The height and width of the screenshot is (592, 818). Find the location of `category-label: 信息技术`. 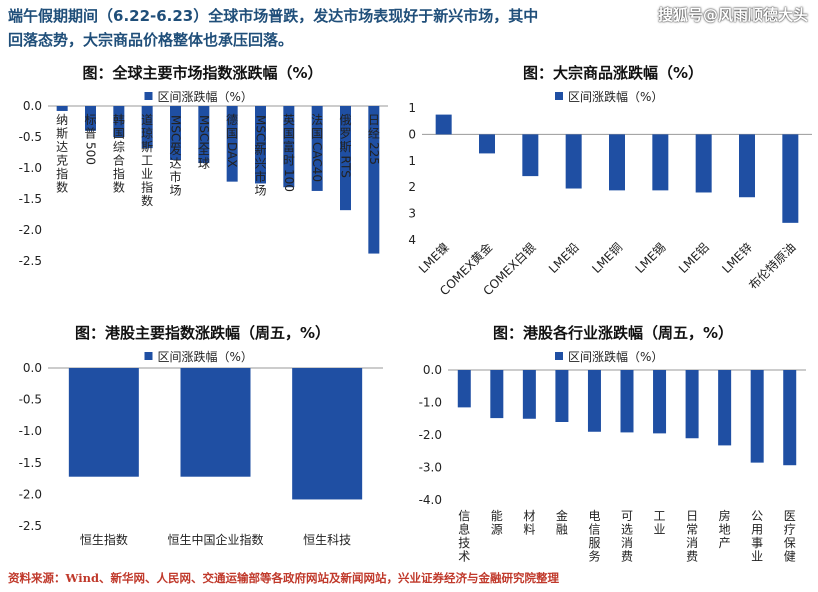

category-label: 信息技术 is located at coordinates (464, 536).